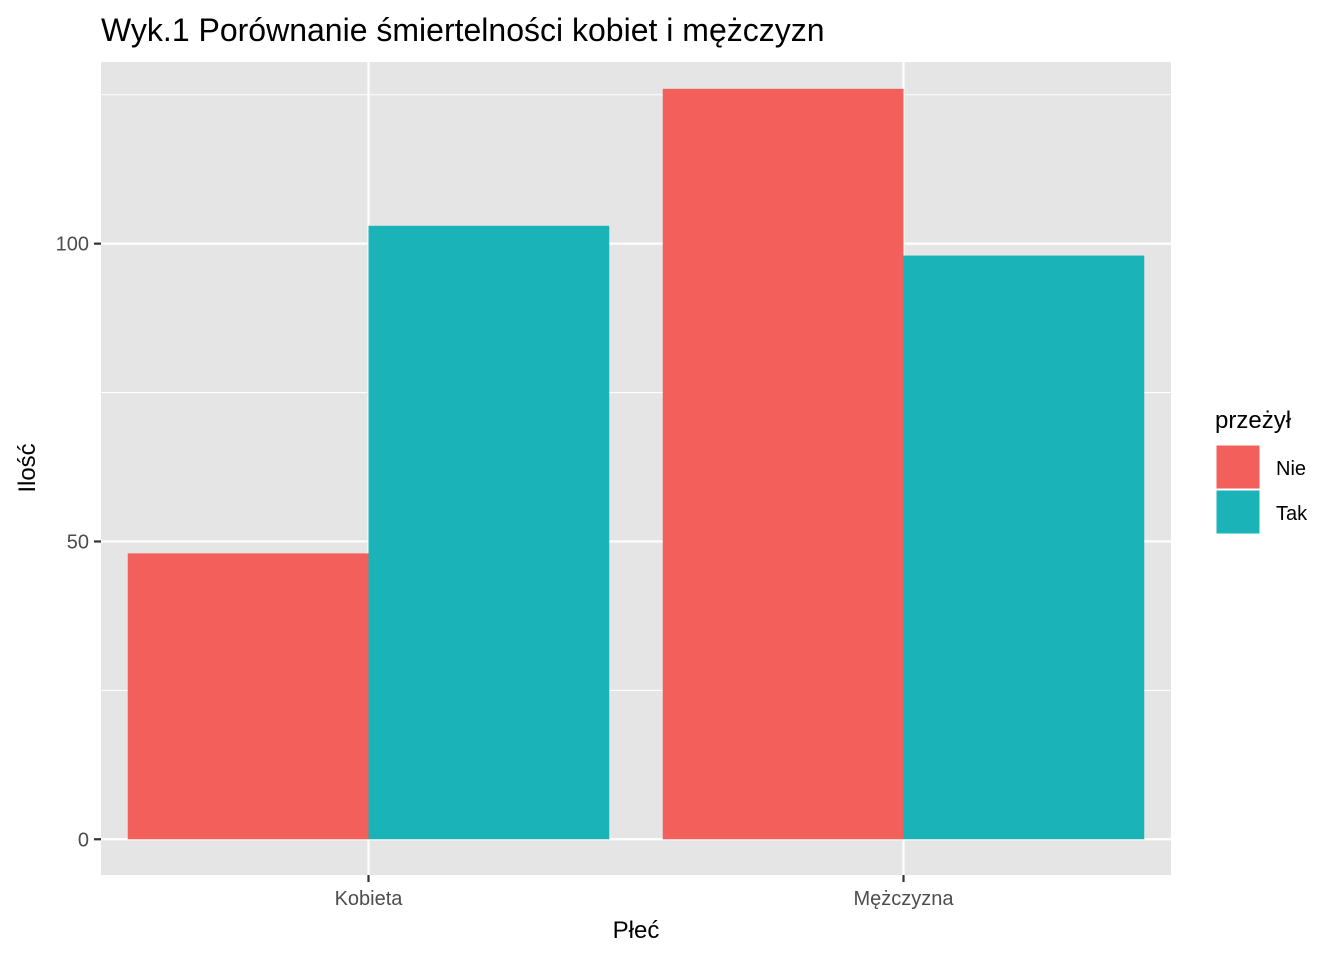 This screenshot has width=1344, height=960. What do you see at coordinates (1238, 467) in the screenshot?
I see `legend-key-nie` at bounding box center [1238, 467].